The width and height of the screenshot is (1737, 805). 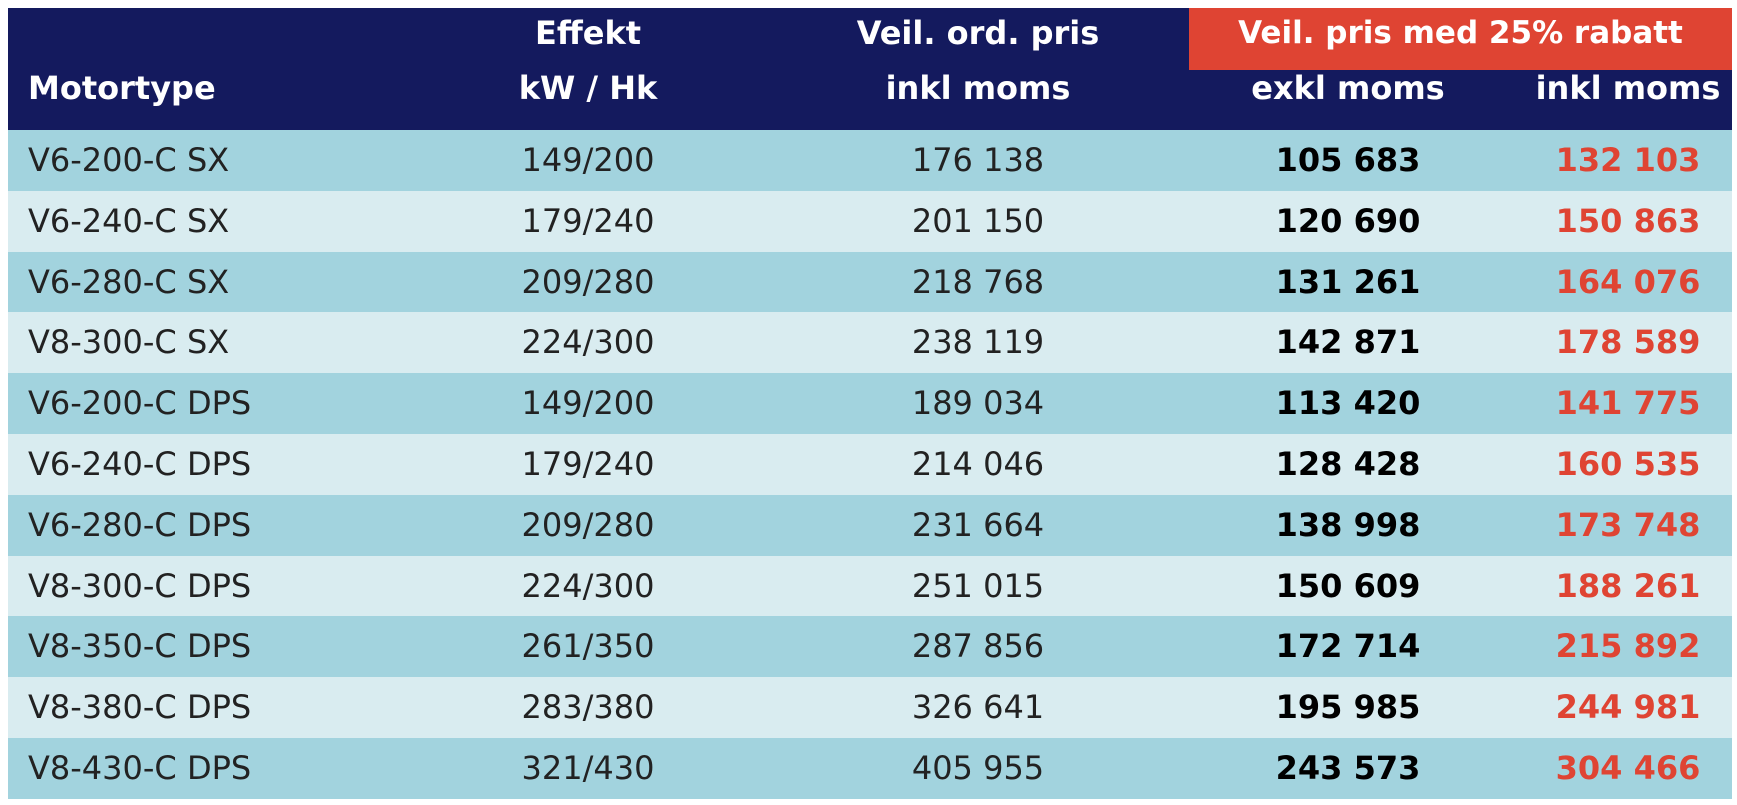 What do you see at coordinates (140, 524) in the screenshot?
I see `motor-type-cell: V6-280-C DPS` at bounding box center [140, 524].